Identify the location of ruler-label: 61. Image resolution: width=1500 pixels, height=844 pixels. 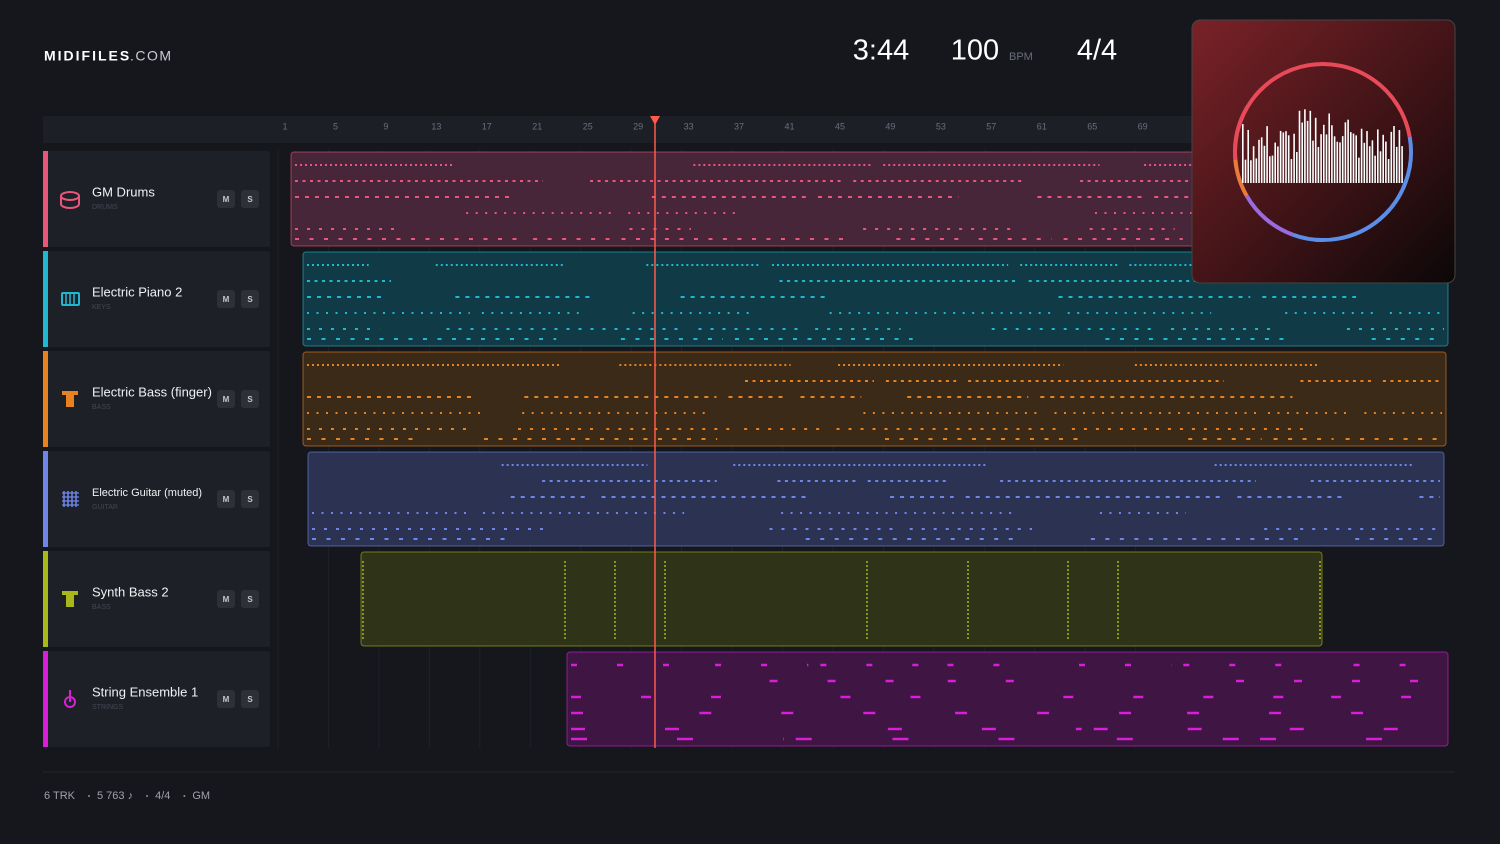
(1042, 126).